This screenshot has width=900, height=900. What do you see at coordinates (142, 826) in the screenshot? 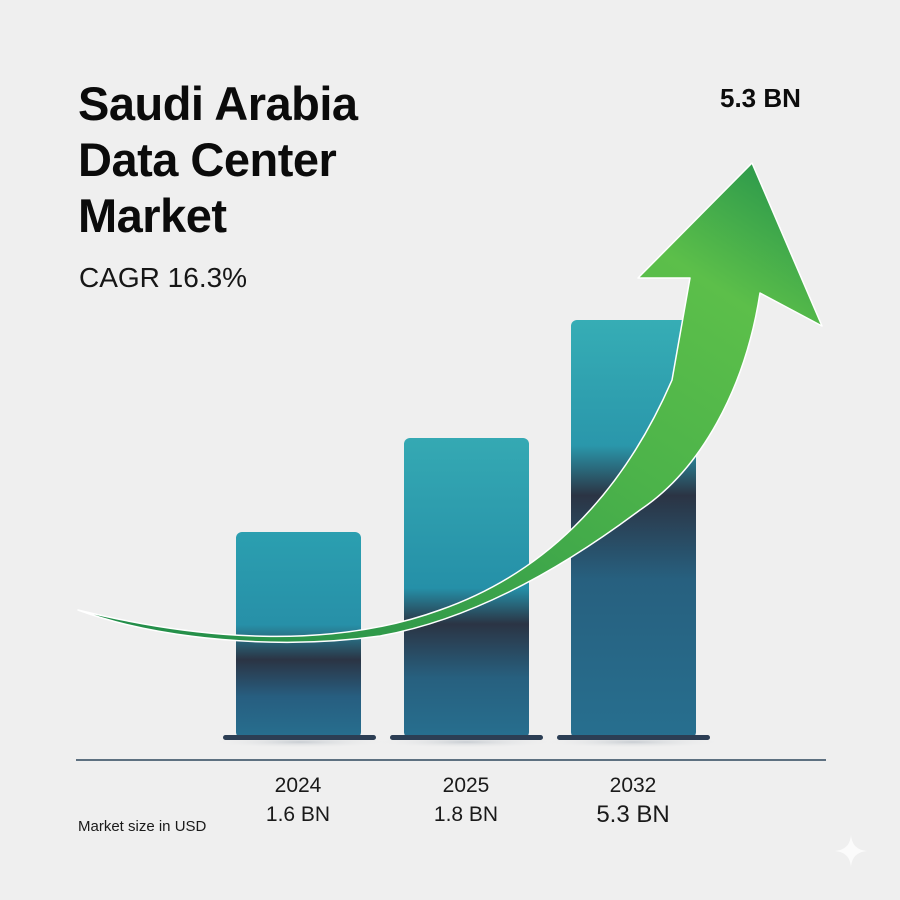
I see `market-size-label: Market size in USD` at bounding box center [142, 826].